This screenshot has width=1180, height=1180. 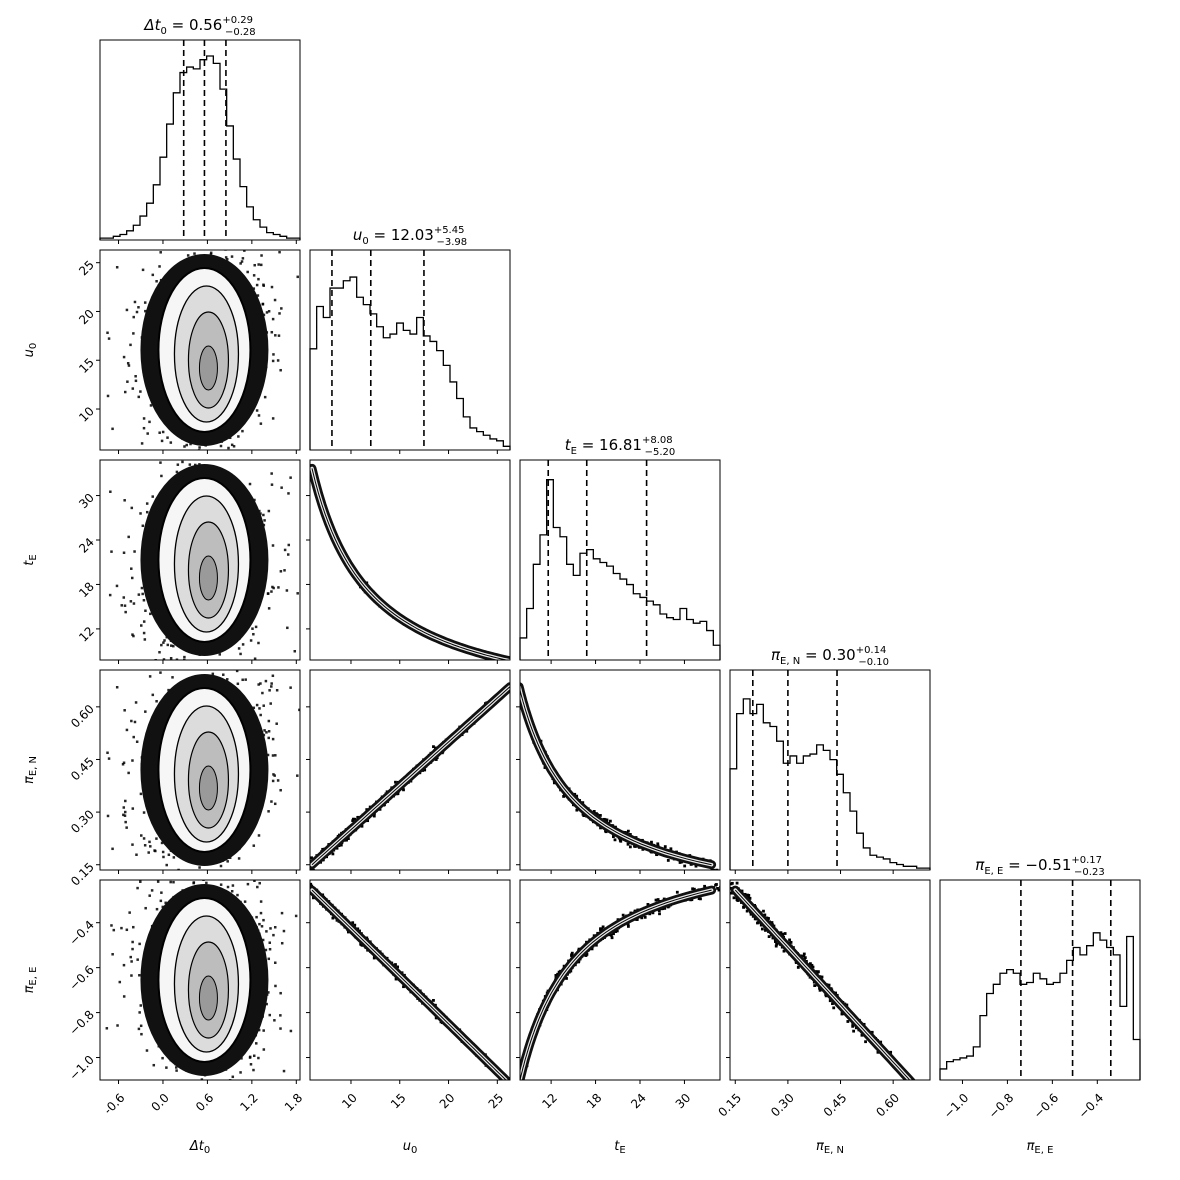 I want to click on title-2: tE = 16.81+8.08 −5.20, so click(x=620, y=446).